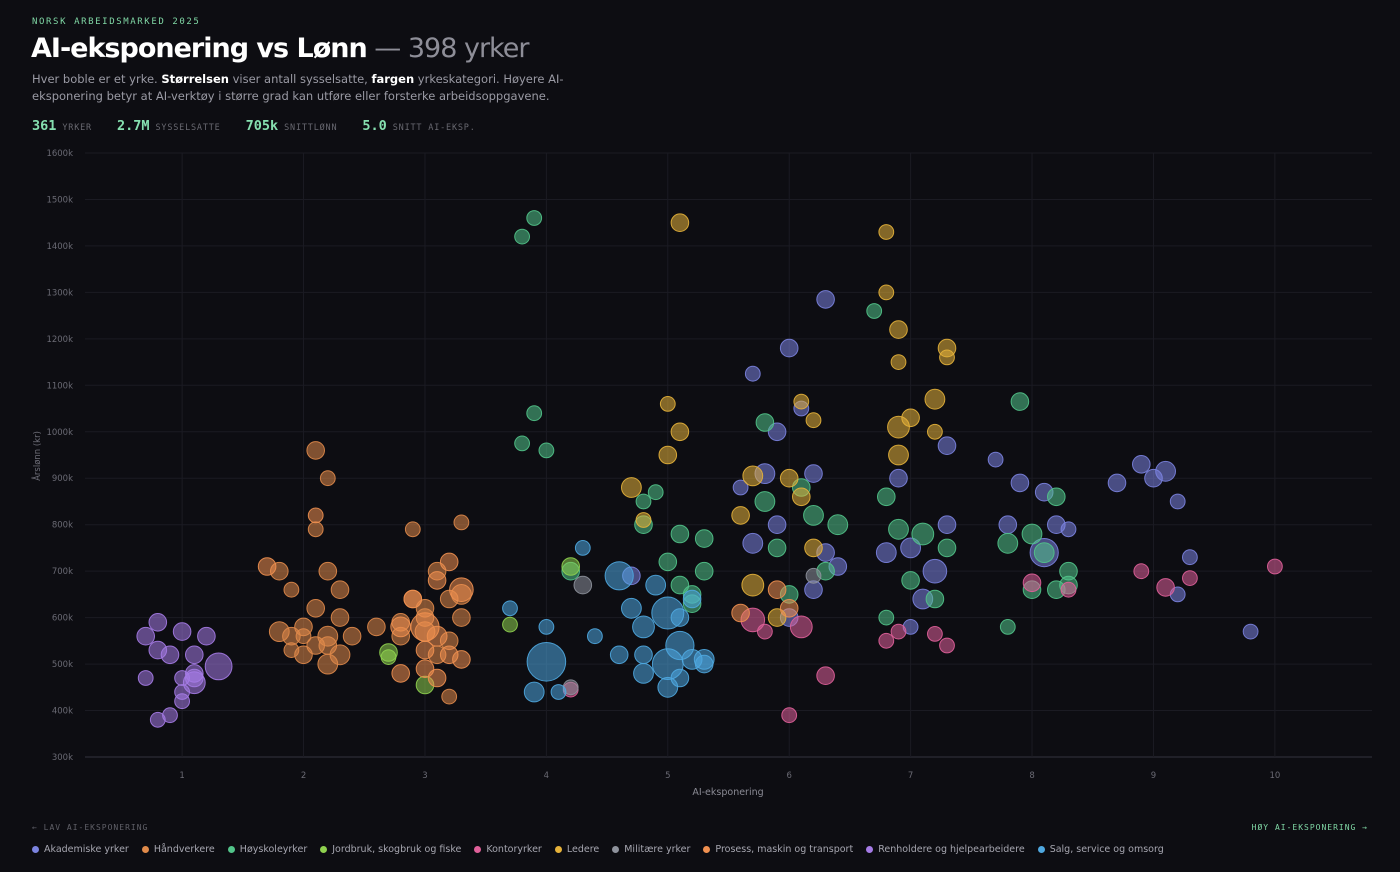 Image resolution: width=1400 pixels, height=872 pixels. Describe the element at coordinates (778, 849) in the screenshot. I see `legend-item-prosess: Prosess, maskin og transport` at that location.